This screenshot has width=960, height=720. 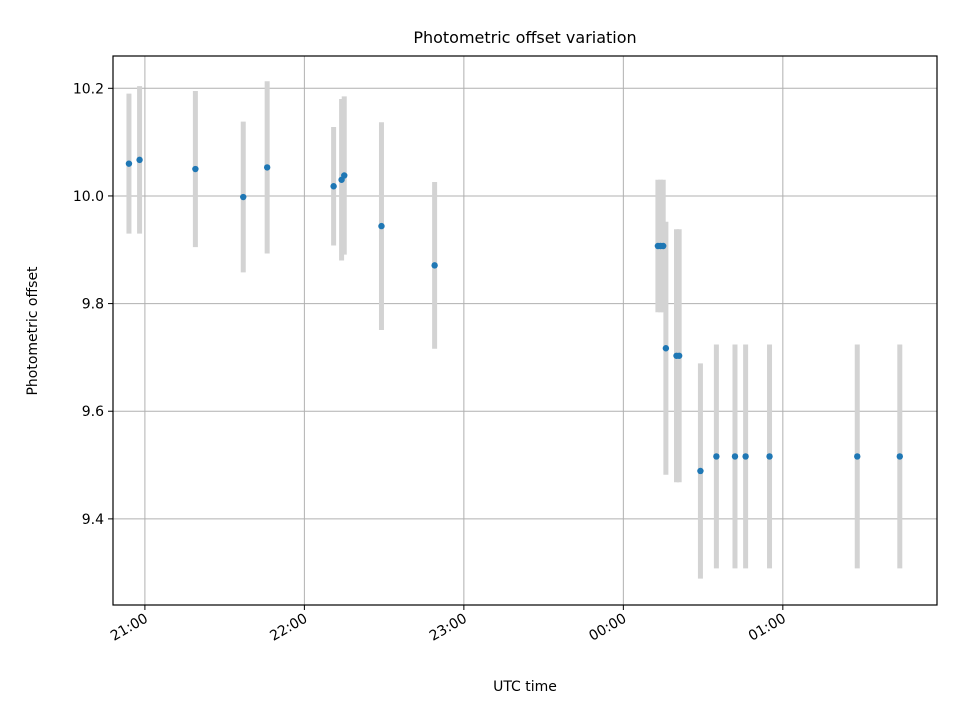 What do you see at coordinates (525, 687) in the screenshot?
I see `x-axis-label: UTC time` at bounding box center [525, 687].